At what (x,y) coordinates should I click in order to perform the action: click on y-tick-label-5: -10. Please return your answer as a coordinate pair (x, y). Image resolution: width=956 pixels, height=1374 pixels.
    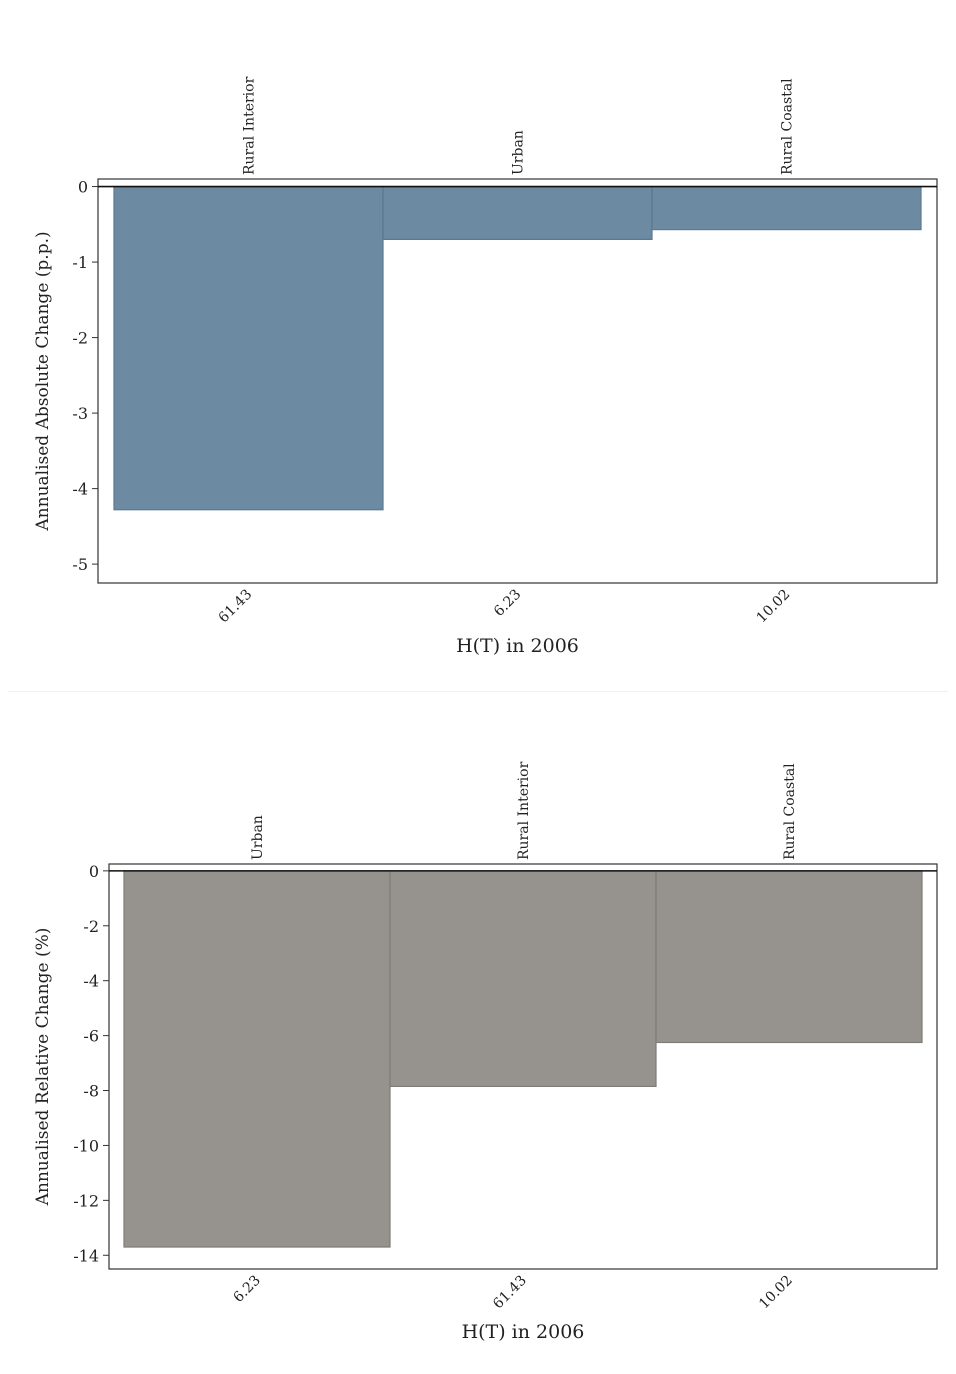
    Looking at the image, I should click on (86, 1145).